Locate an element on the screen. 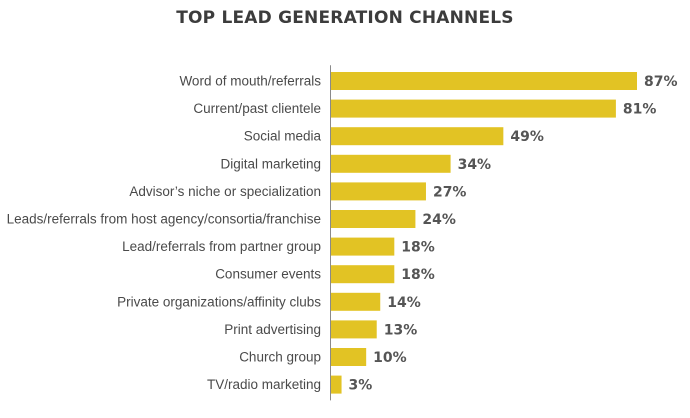  category-label: Advisor’s niche or specialization is located at coordinates (225, 191).